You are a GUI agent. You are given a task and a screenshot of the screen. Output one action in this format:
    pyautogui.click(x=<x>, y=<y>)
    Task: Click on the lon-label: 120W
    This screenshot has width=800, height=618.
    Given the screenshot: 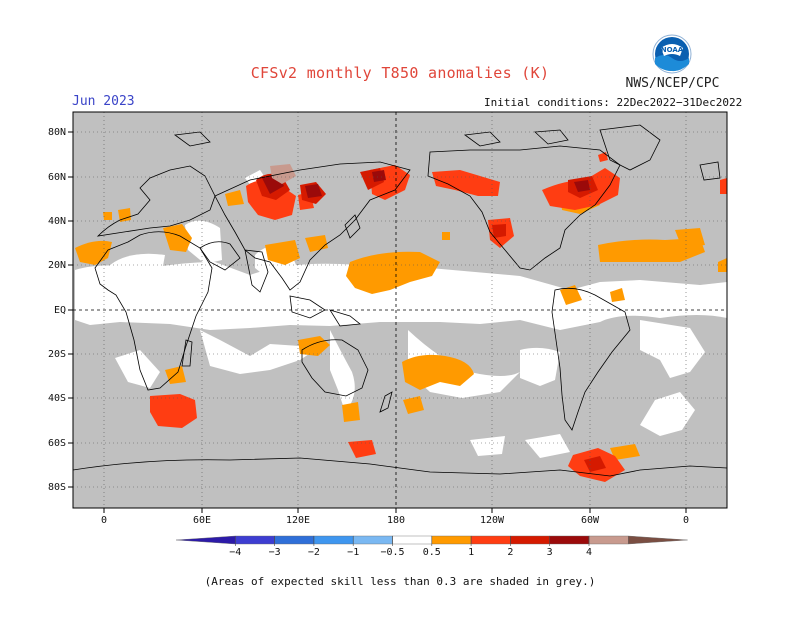 What is the action you would take?
    pyautogui.click(x=492, y=520)
    